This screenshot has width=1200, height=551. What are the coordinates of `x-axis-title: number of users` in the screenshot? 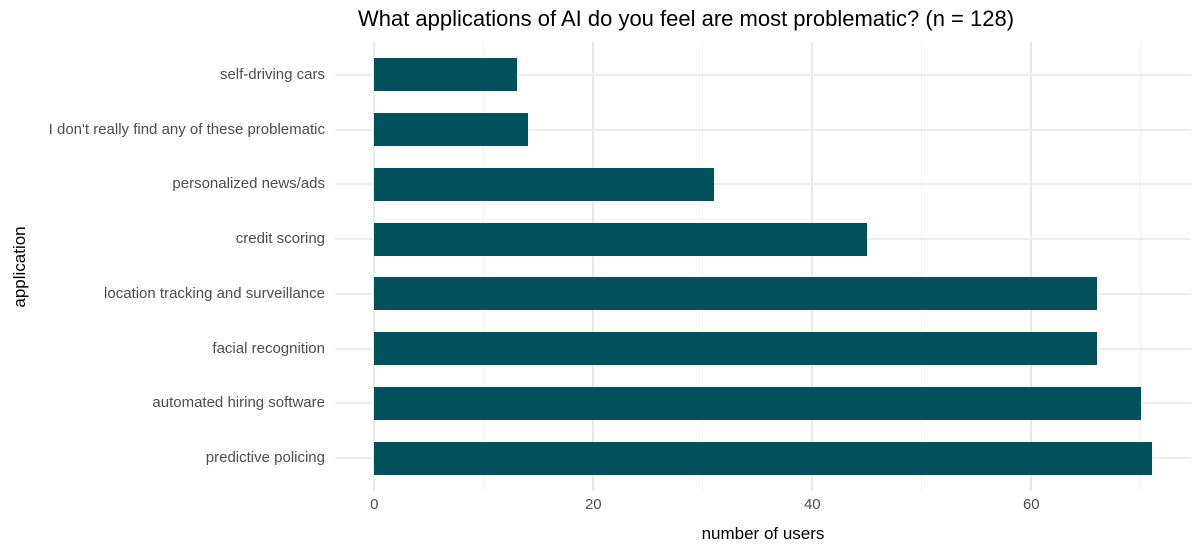 It's located at (763, 533).